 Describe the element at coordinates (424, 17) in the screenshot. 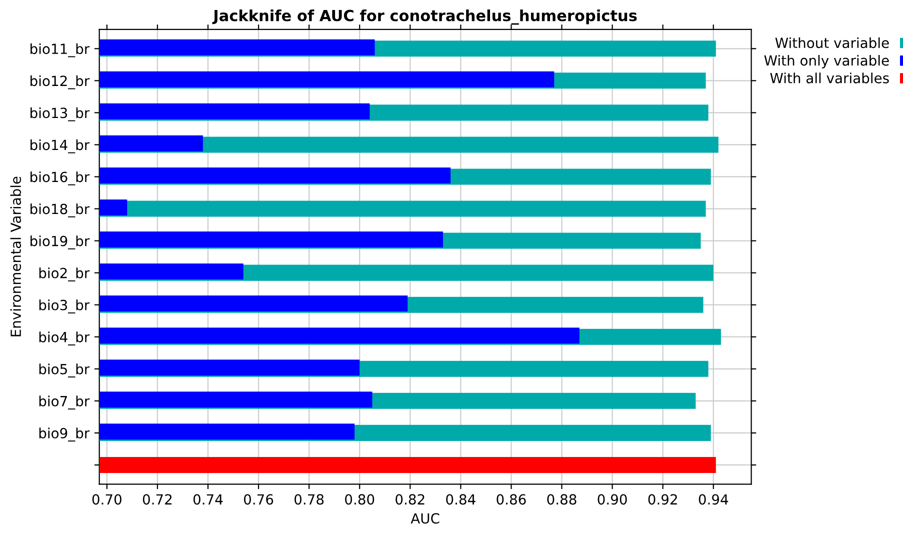

I see `chart-title: Jackknife of AUC for conotrachelus_humeropictus` at that location.